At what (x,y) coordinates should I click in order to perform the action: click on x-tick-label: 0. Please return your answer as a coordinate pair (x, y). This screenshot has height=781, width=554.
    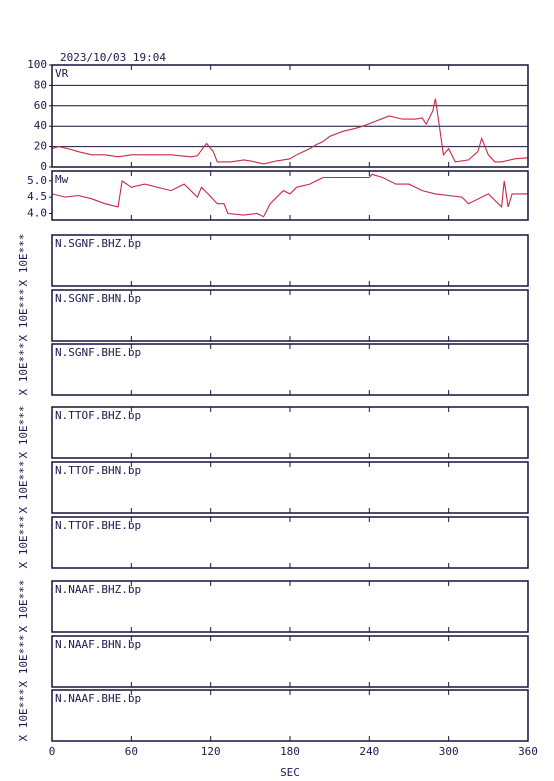
    Looking at the image, I should click on (52, 751).